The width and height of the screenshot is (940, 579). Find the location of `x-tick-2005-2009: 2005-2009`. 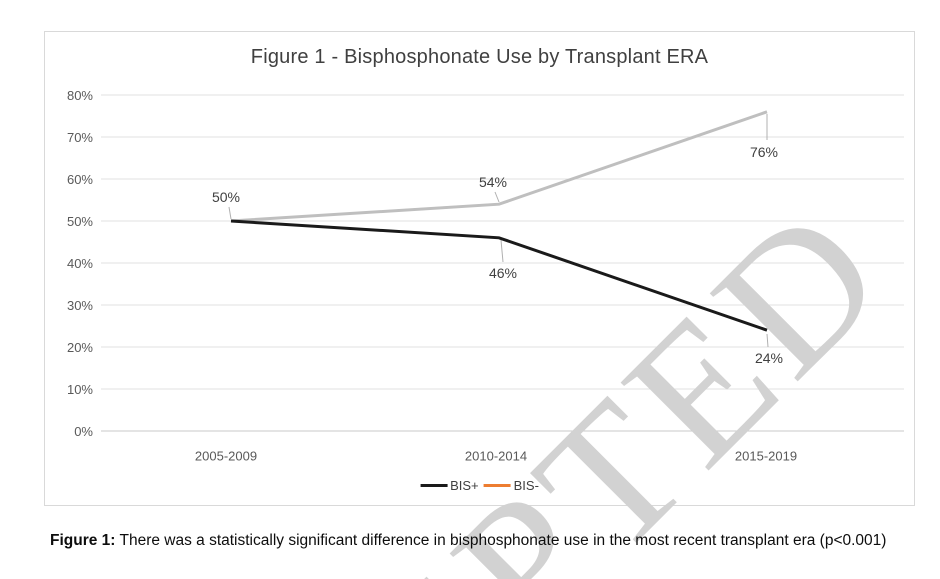

x-tick-2005-2009: 2005-2009 is located at coordinates (226, 456).